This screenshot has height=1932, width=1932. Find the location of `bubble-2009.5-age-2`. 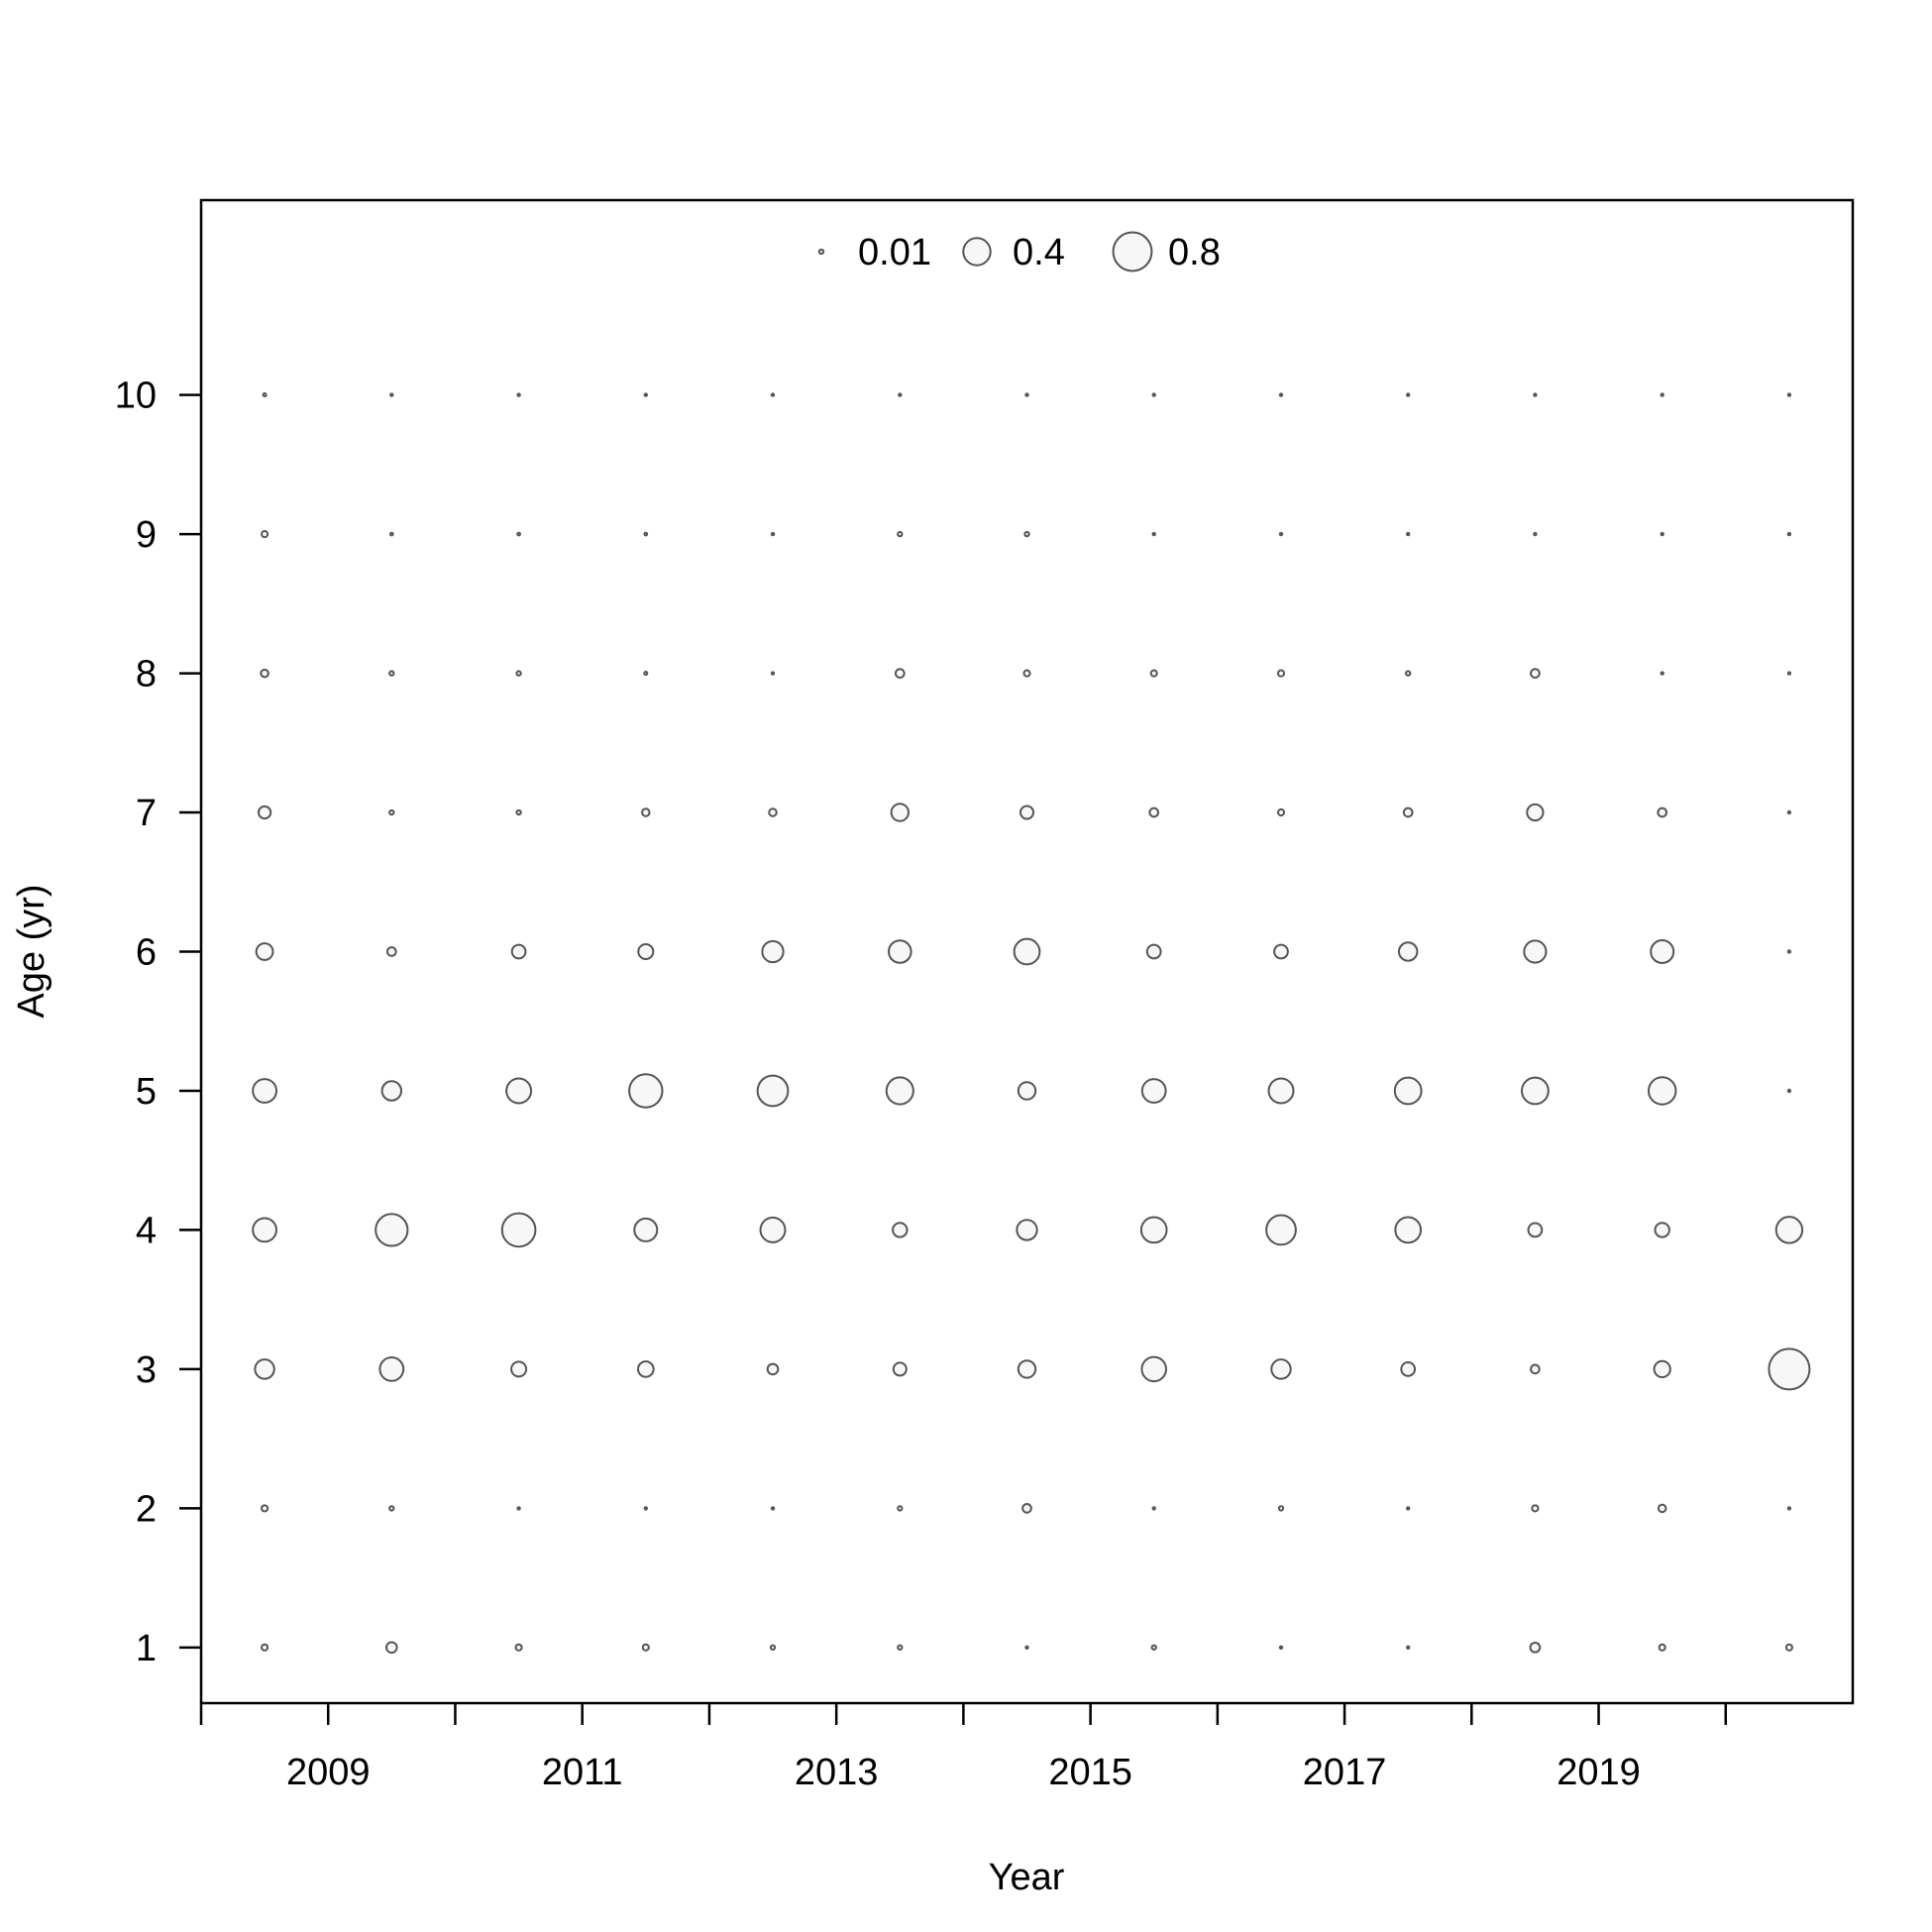

bubble-2009.5-age-2 is located at coordinates (392, 1508).